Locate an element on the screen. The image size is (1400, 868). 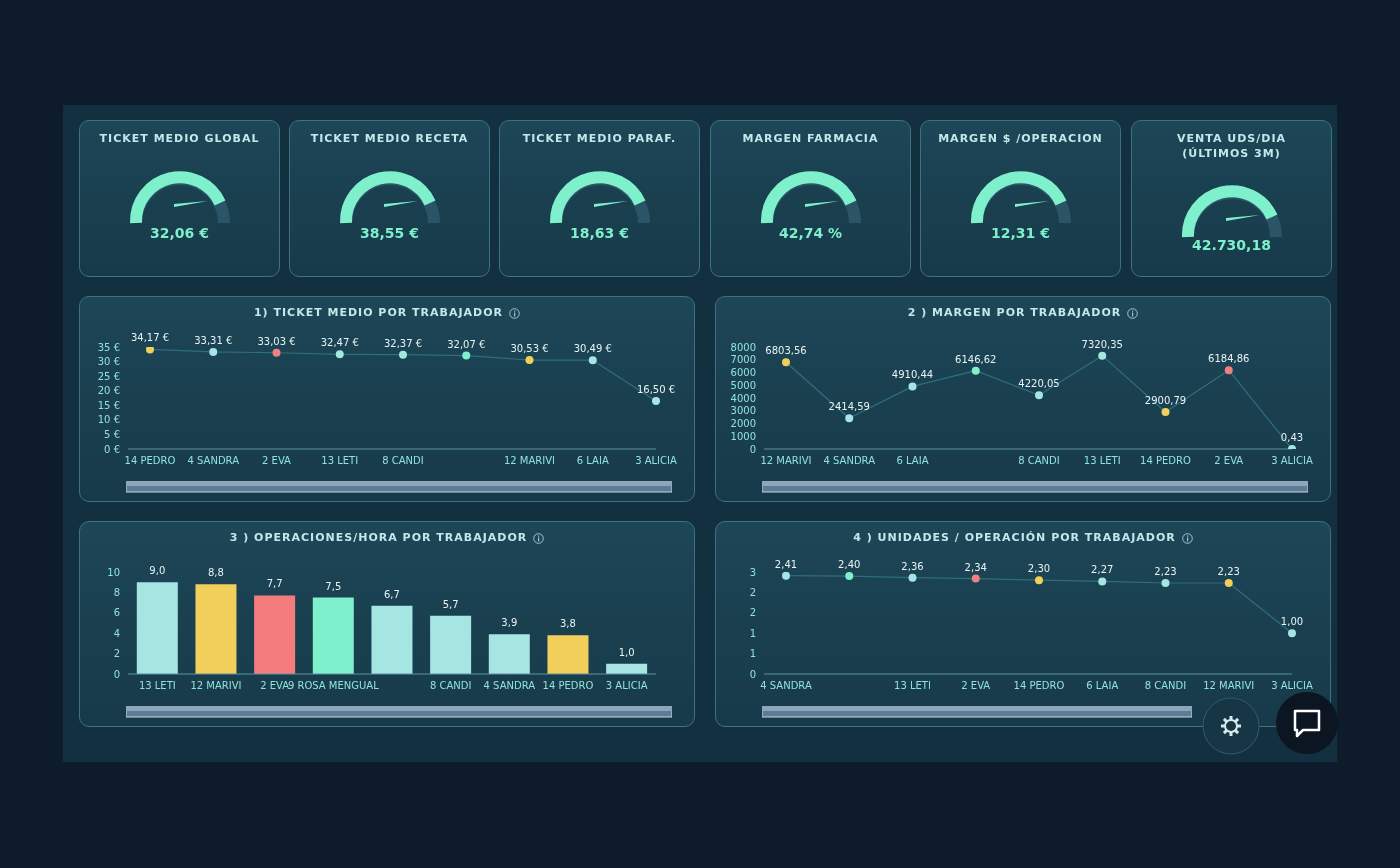
chart-title: 2 ) MARGEN POR TRABAJADOR is located at coordinates (1014, 312).